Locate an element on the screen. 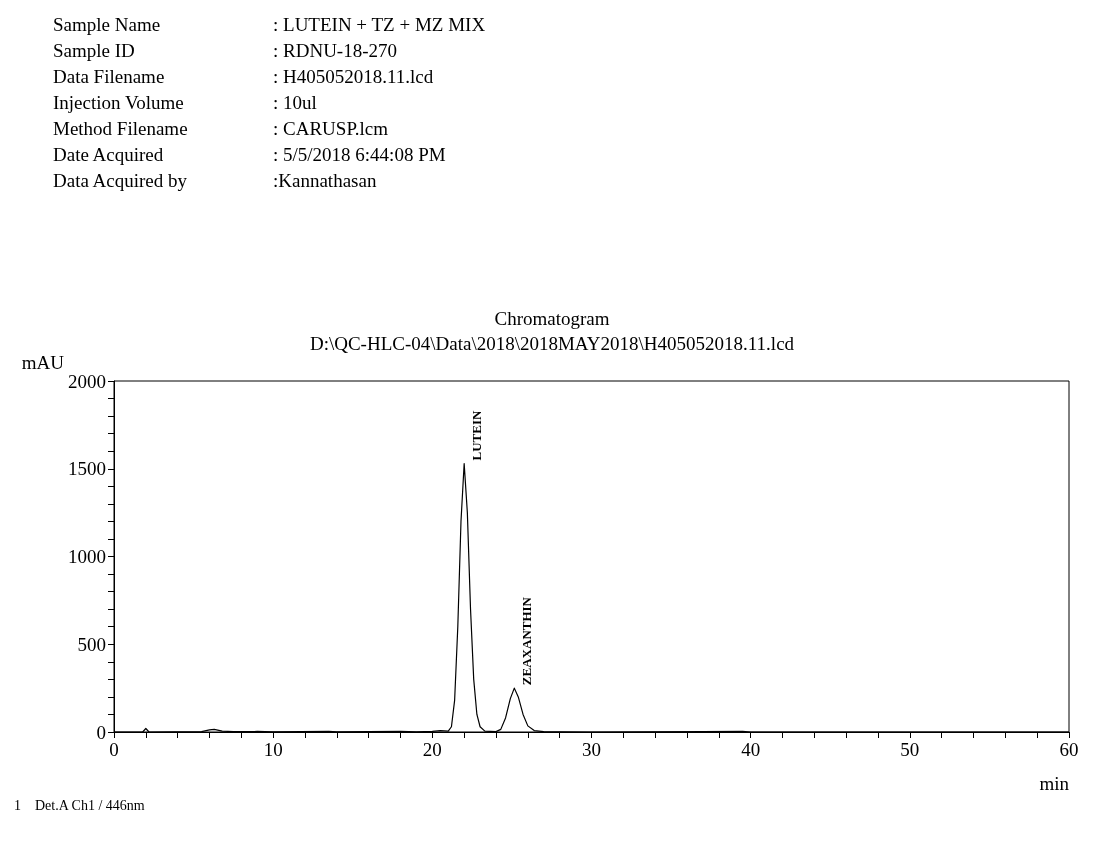  annotation: ZEAXANTHIN is located at coordinates (526, 641).